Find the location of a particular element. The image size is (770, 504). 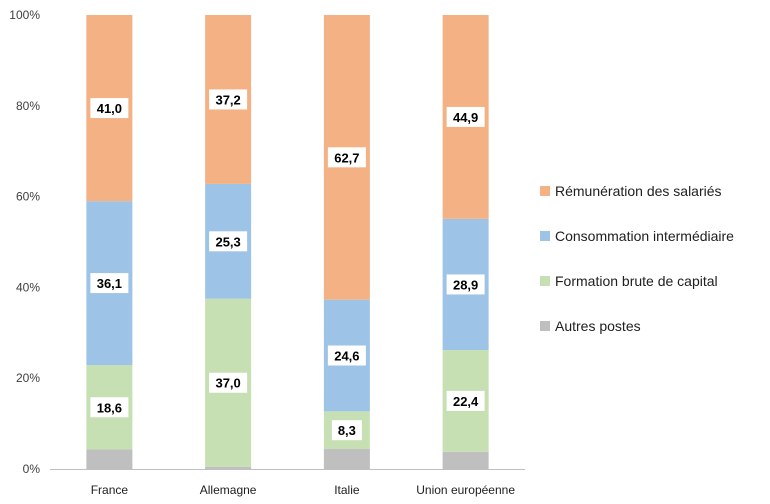

data-label: 24,6 is located at coordinates (346, 356).